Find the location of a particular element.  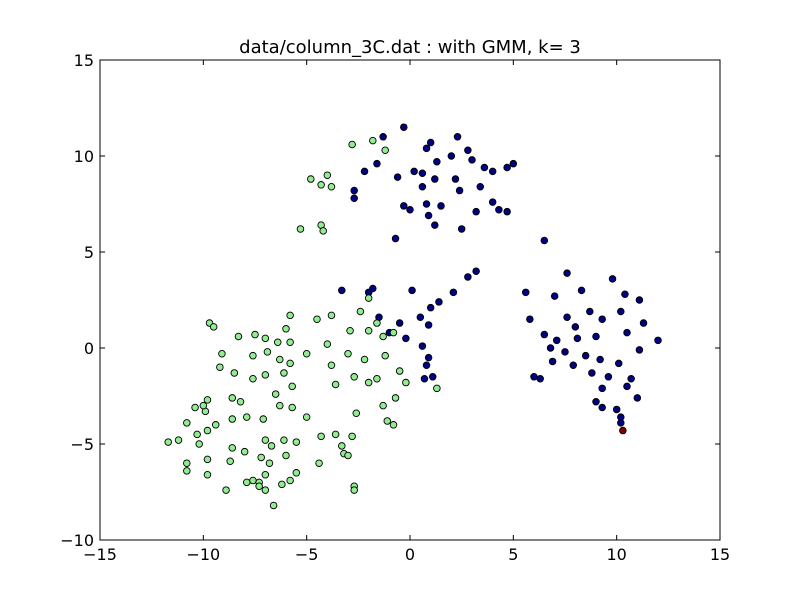

x-tick-label: −15 is located at coordinates (100, 554).